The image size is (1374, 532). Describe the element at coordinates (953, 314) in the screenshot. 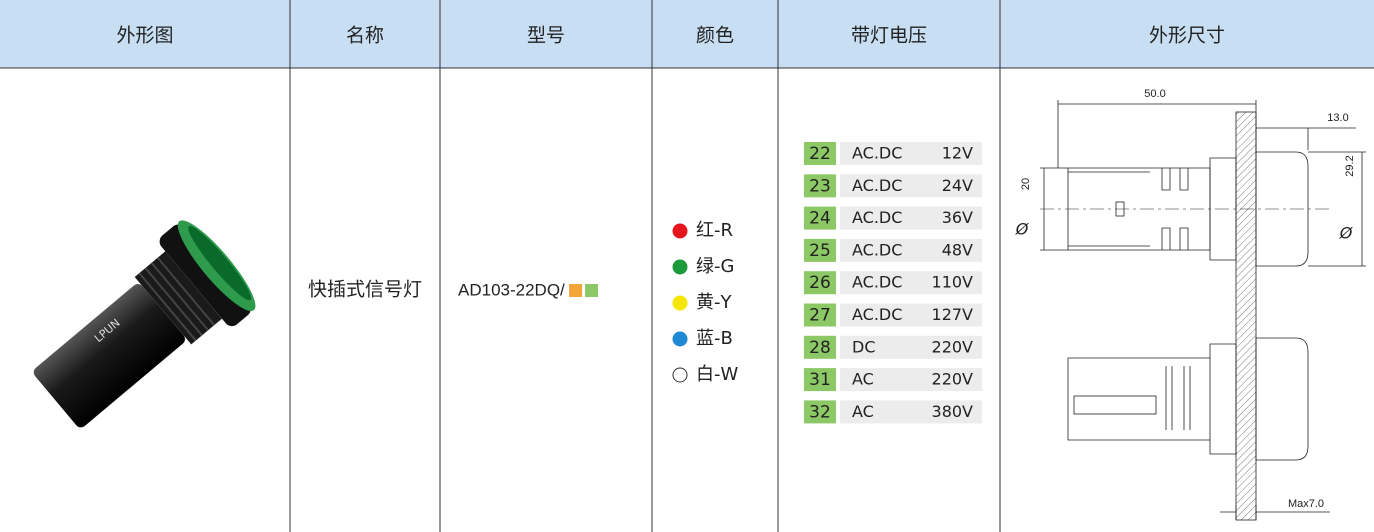

I see `voltage: 127V` at that location.